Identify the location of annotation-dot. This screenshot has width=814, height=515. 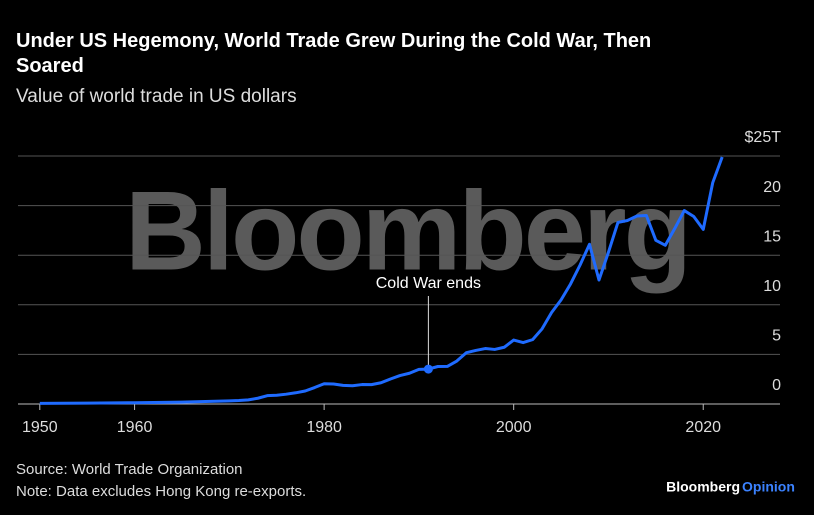
(428, 369).